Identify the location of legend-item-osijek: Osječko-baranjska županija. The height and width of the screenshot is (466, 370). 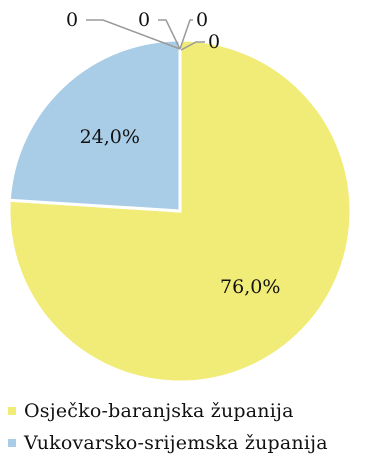
(168, 411).